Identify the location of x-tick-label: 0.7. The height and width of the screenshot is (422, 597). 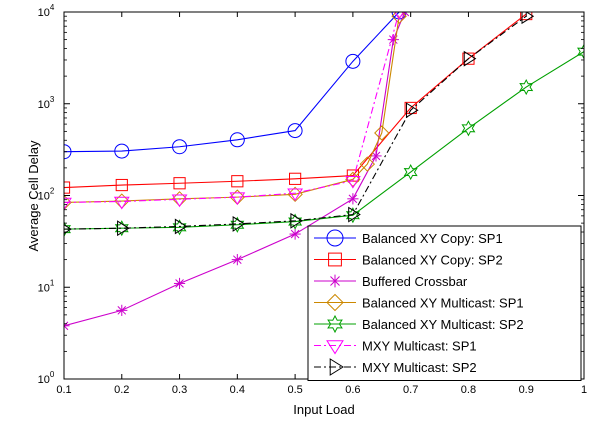
(410, 390).